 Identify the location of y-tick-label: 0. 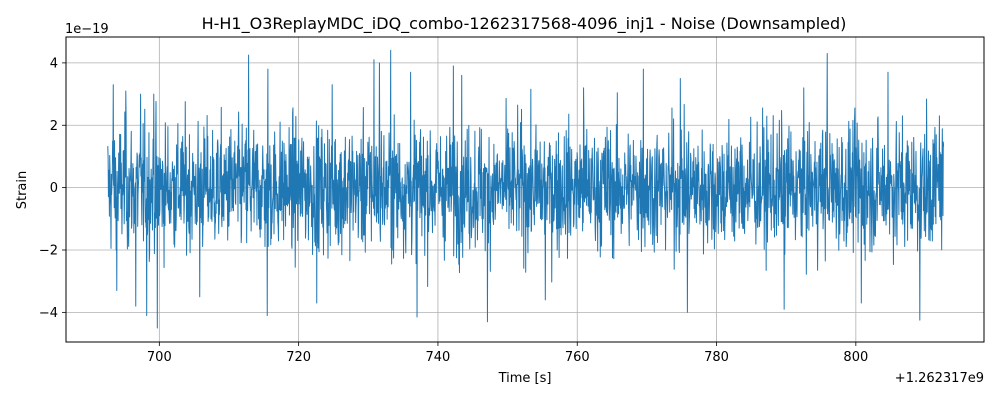
(54, 188).